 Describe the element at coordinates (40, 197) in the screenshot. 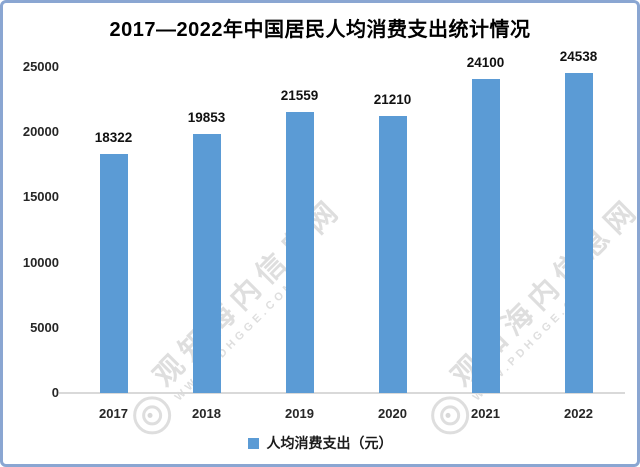

I see `y-tick-label: 15000` at that location.